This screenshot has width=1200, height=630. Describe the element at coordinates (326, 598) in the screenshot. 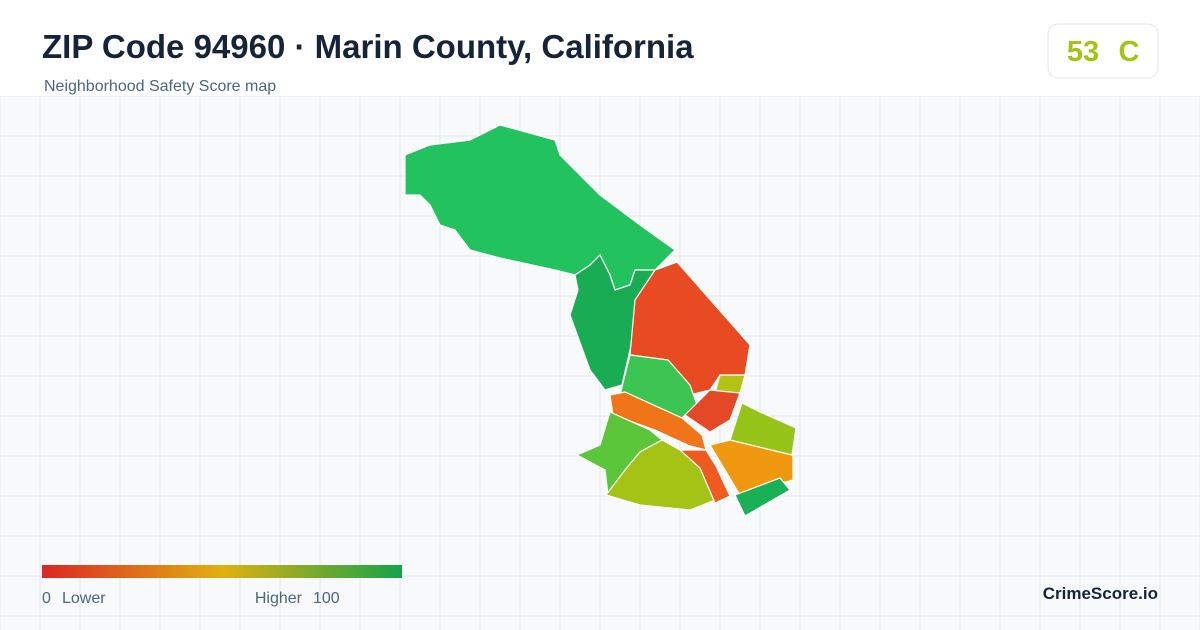

I see `legend-max: 100` at that location.